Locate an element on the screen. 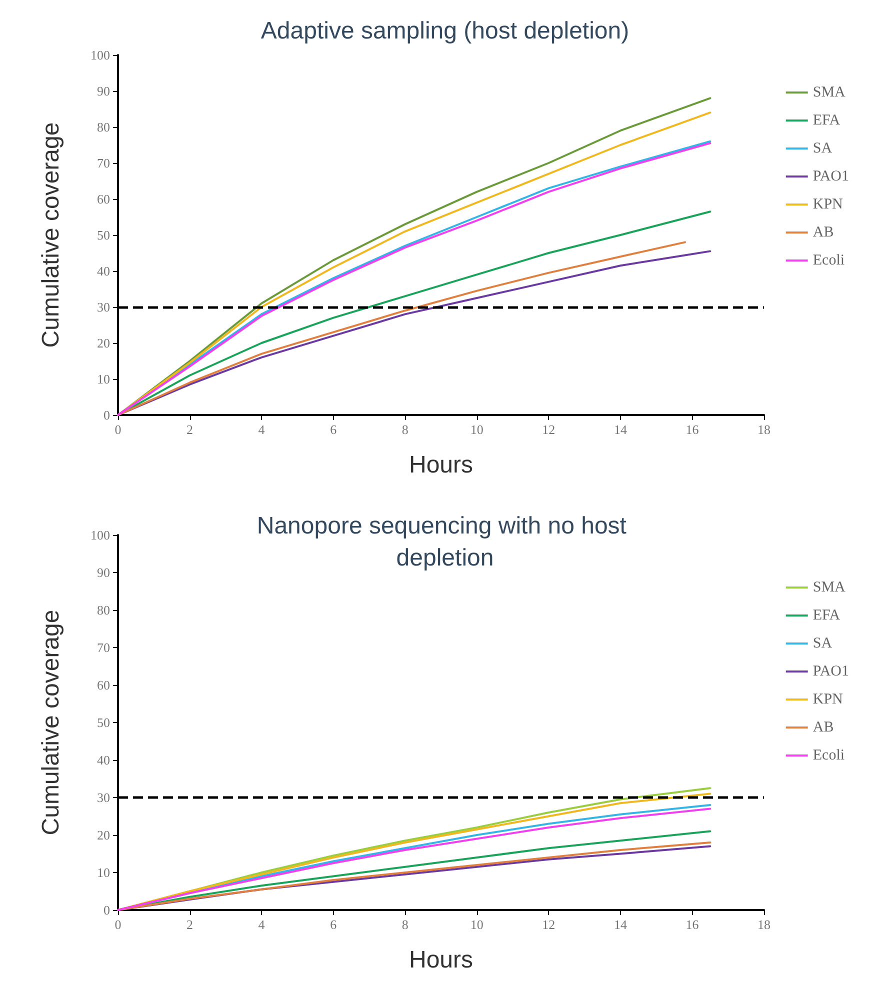 This screenshot has height=998, width=894. chart-title: Nanopore sequencing with no host depletion is located at coordinates (445, 542).